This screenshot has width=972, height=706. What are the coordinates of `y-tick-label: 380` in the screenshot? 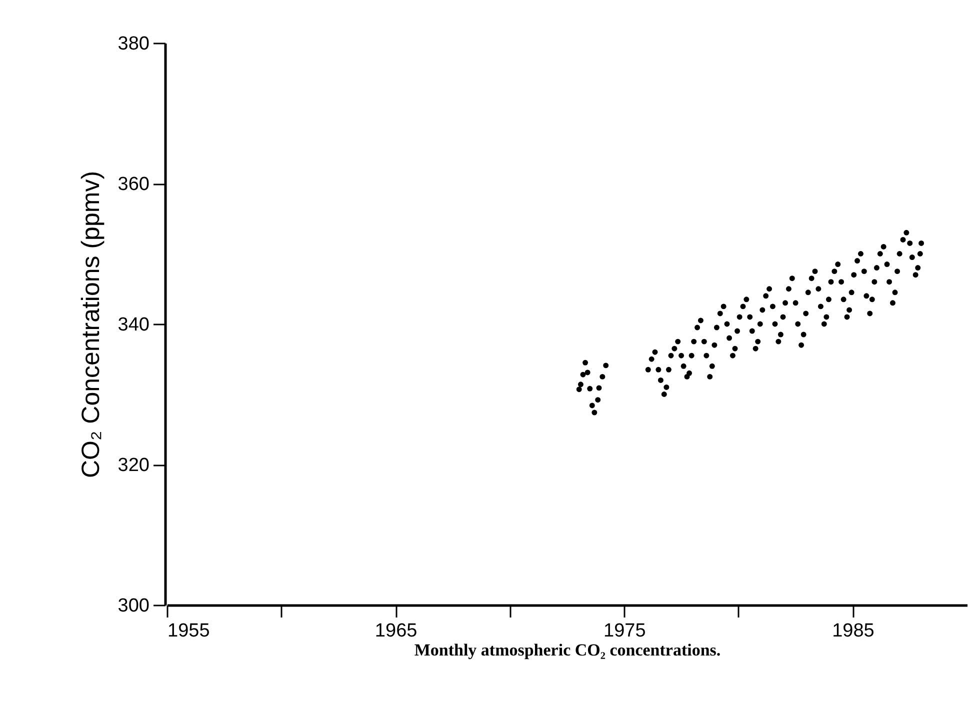 It's located at (134, 44).